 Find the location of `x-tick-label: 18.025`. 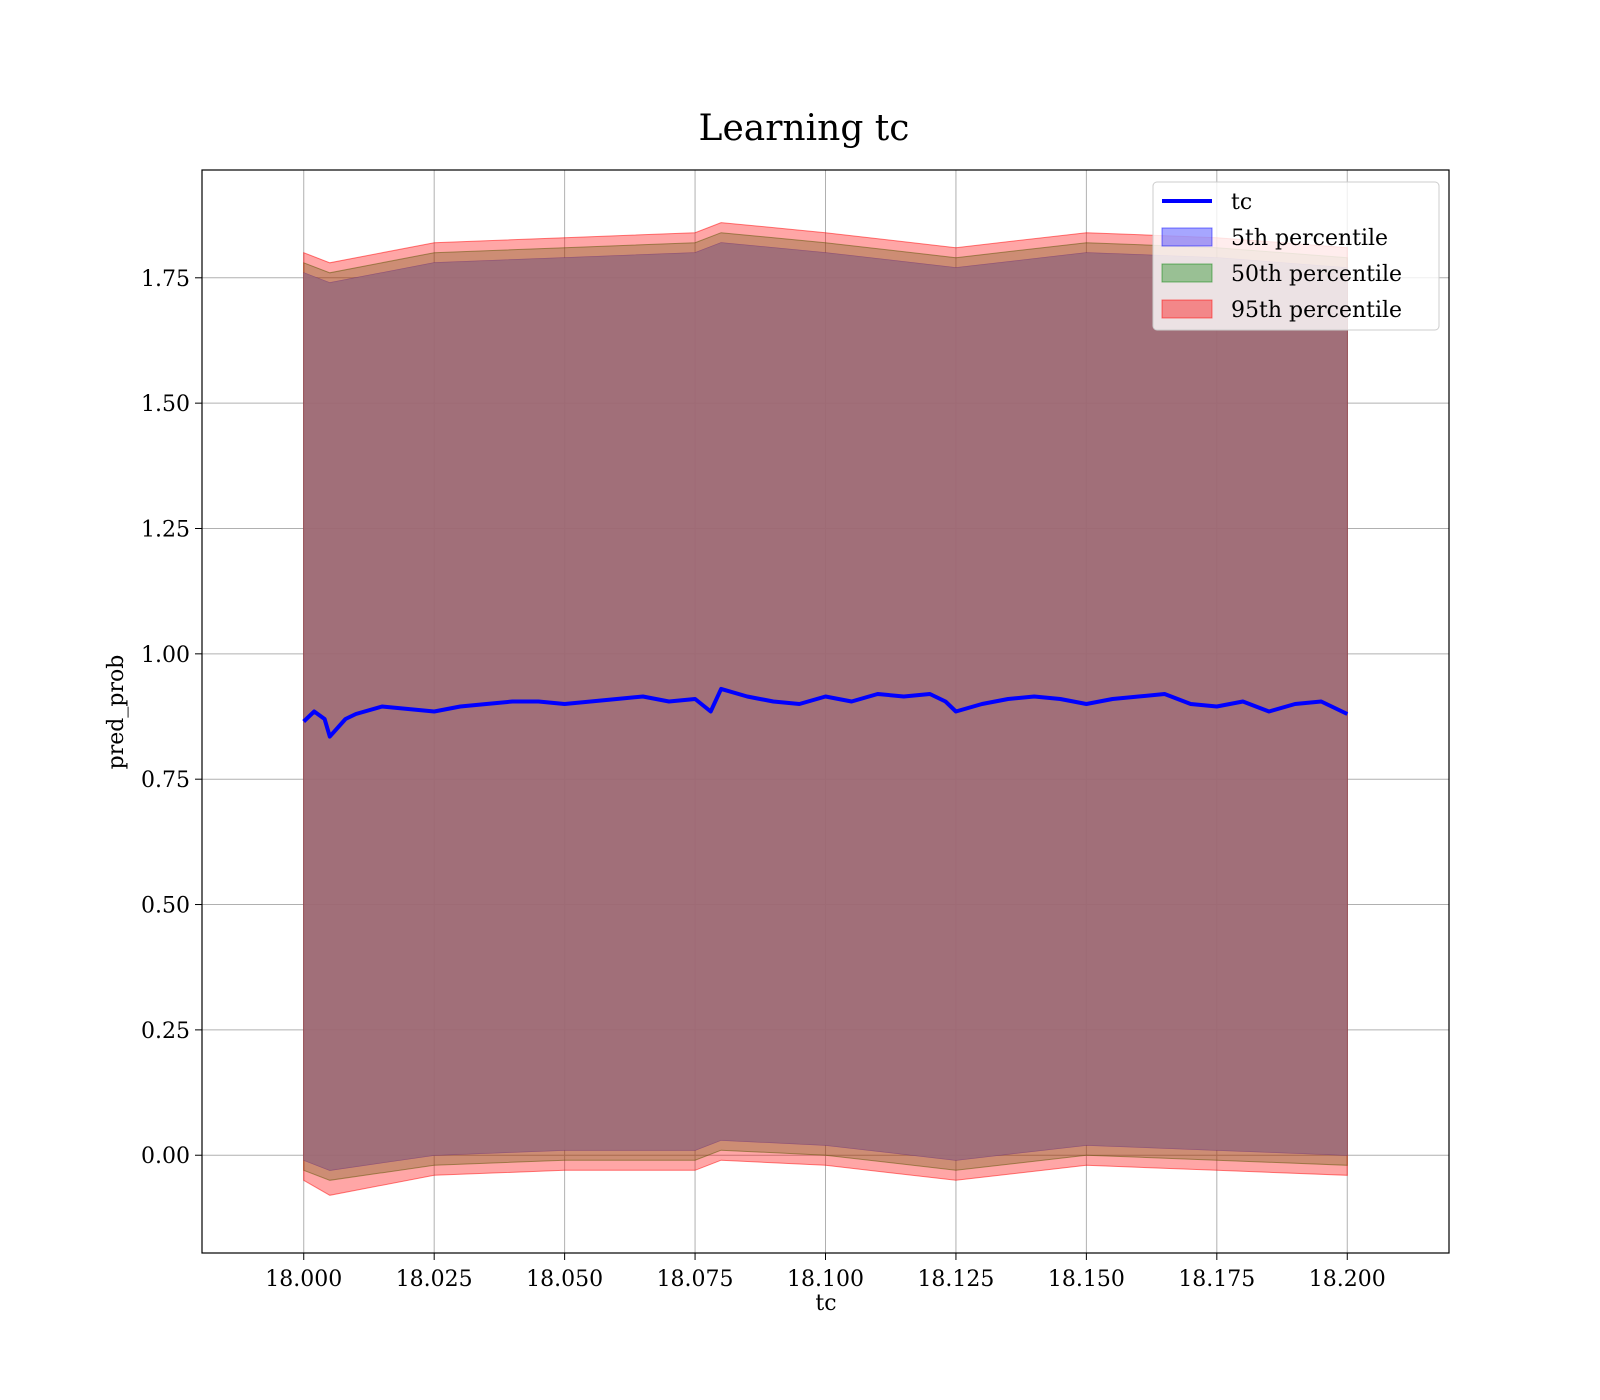

x-tick-label: 18.025 is located at coordinates (434, 1279).